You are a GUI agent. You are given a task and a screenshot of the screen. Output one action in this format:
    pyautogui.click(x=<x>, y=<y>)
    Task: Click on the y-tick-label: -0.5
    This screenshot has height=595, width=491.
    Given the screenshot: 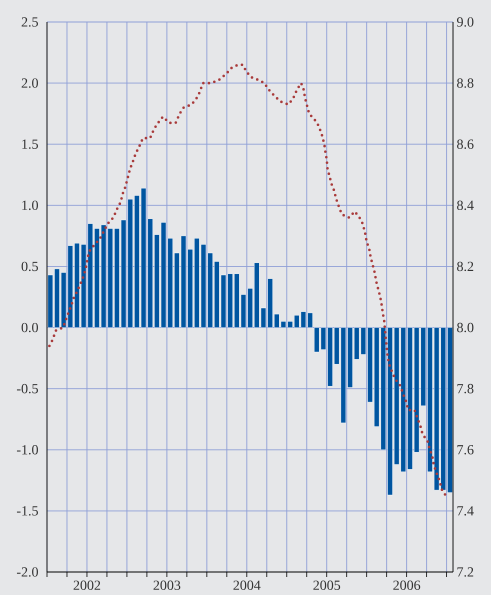 What is the action you would take?
    pyautogui.click(x=27, y=389)
    